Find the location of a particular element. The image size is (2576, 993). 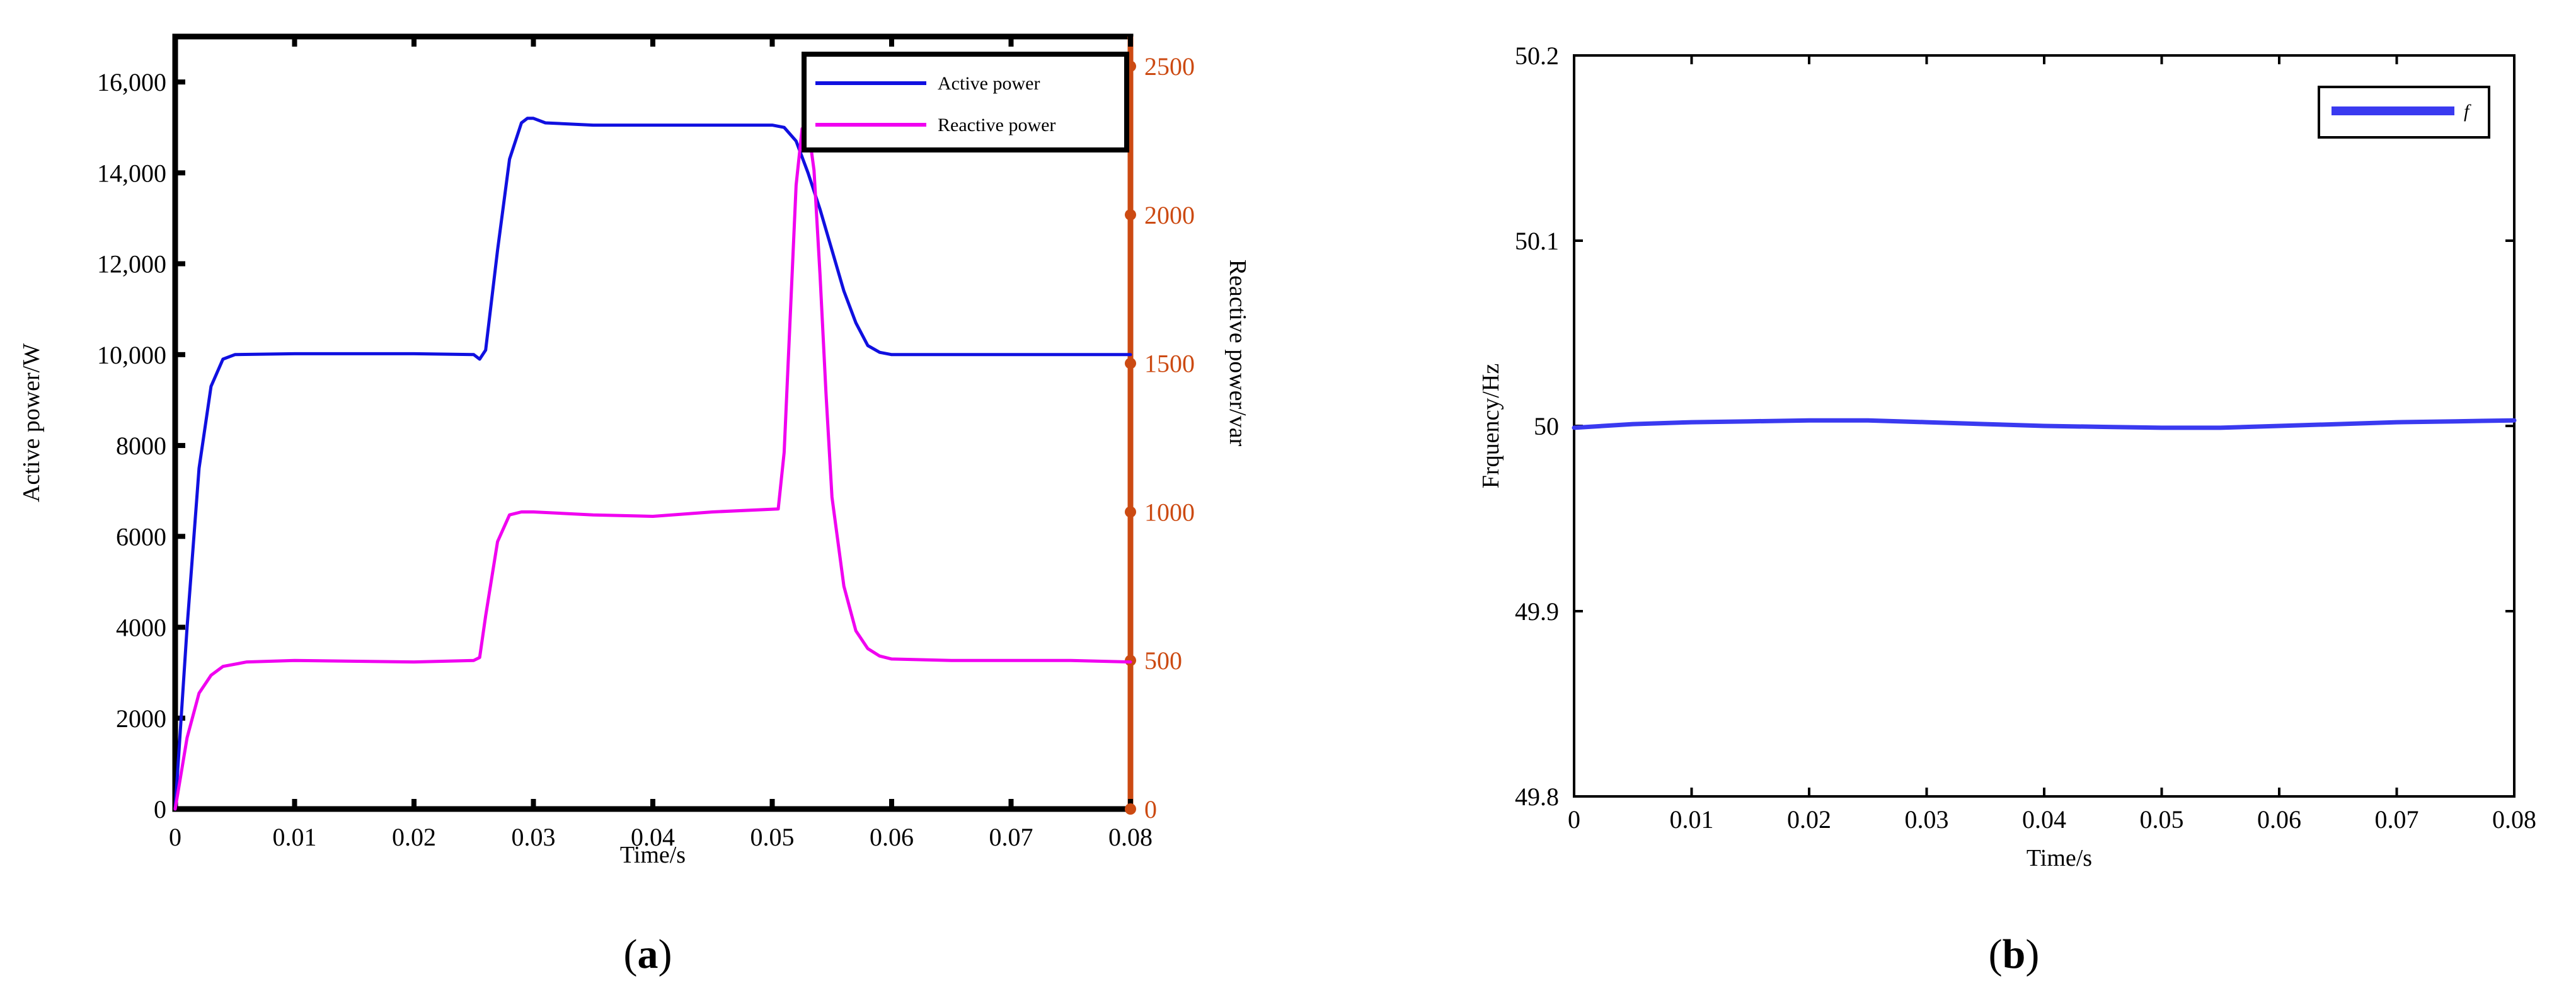

y2-tick-label: 1000 is located at coordinates (1169, 512).